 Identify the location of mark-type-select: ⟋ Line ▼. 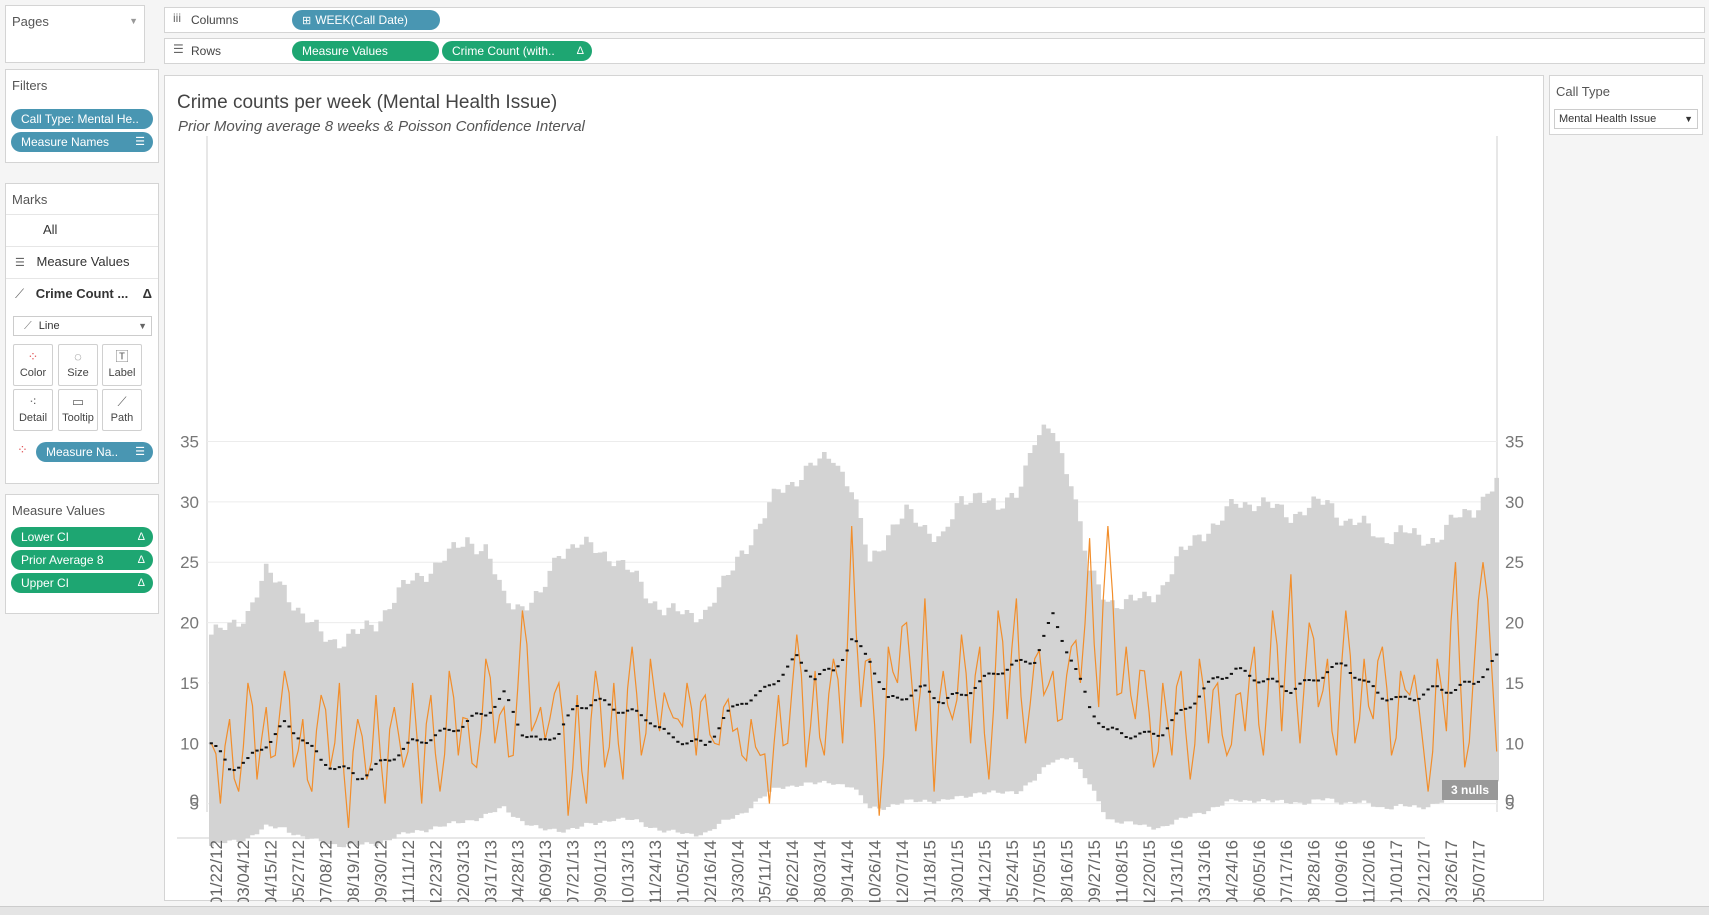
(82, 326).